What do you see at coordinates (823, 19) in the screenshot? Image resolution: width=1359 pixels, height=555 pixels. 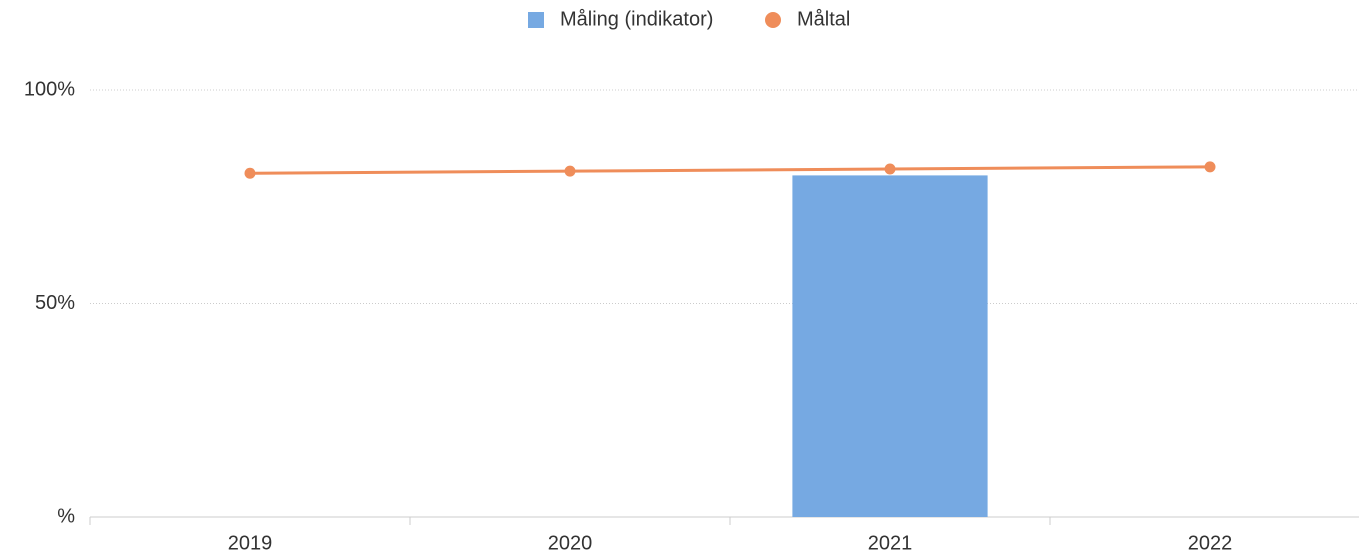 I see `legend-label: Måltal` at bounding box center [823, 19].